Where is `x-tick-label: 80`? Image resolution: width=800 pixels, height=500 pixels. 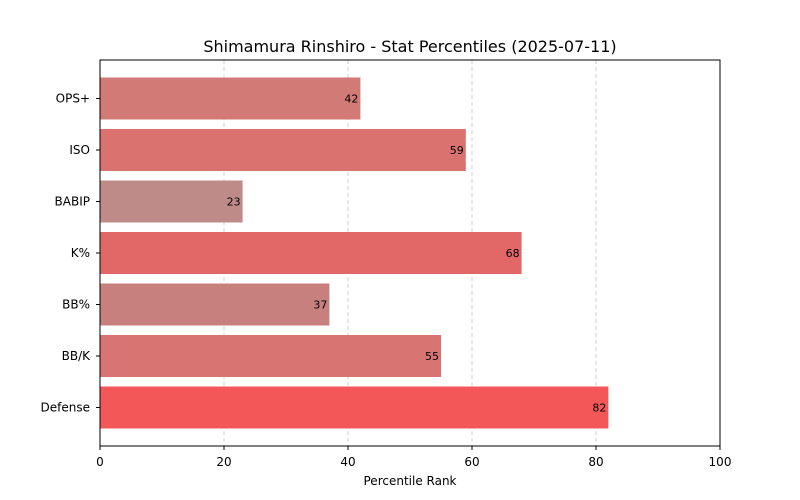 x-tick-label: 80 is located at coordinates (595, 462).